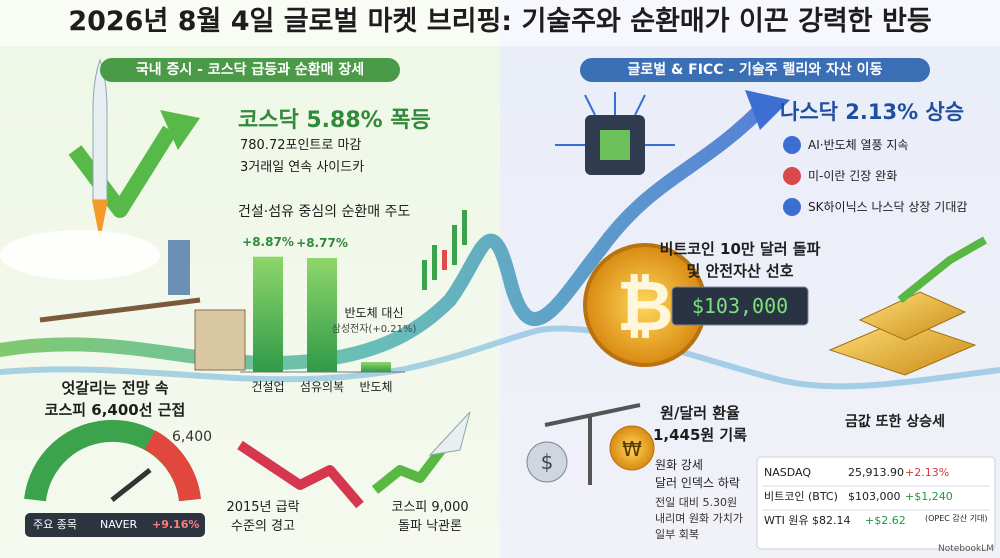  I want to click on left-heading: 국내 증시 - 코스닥 급등과 순환매 장세, so click(250, 70).